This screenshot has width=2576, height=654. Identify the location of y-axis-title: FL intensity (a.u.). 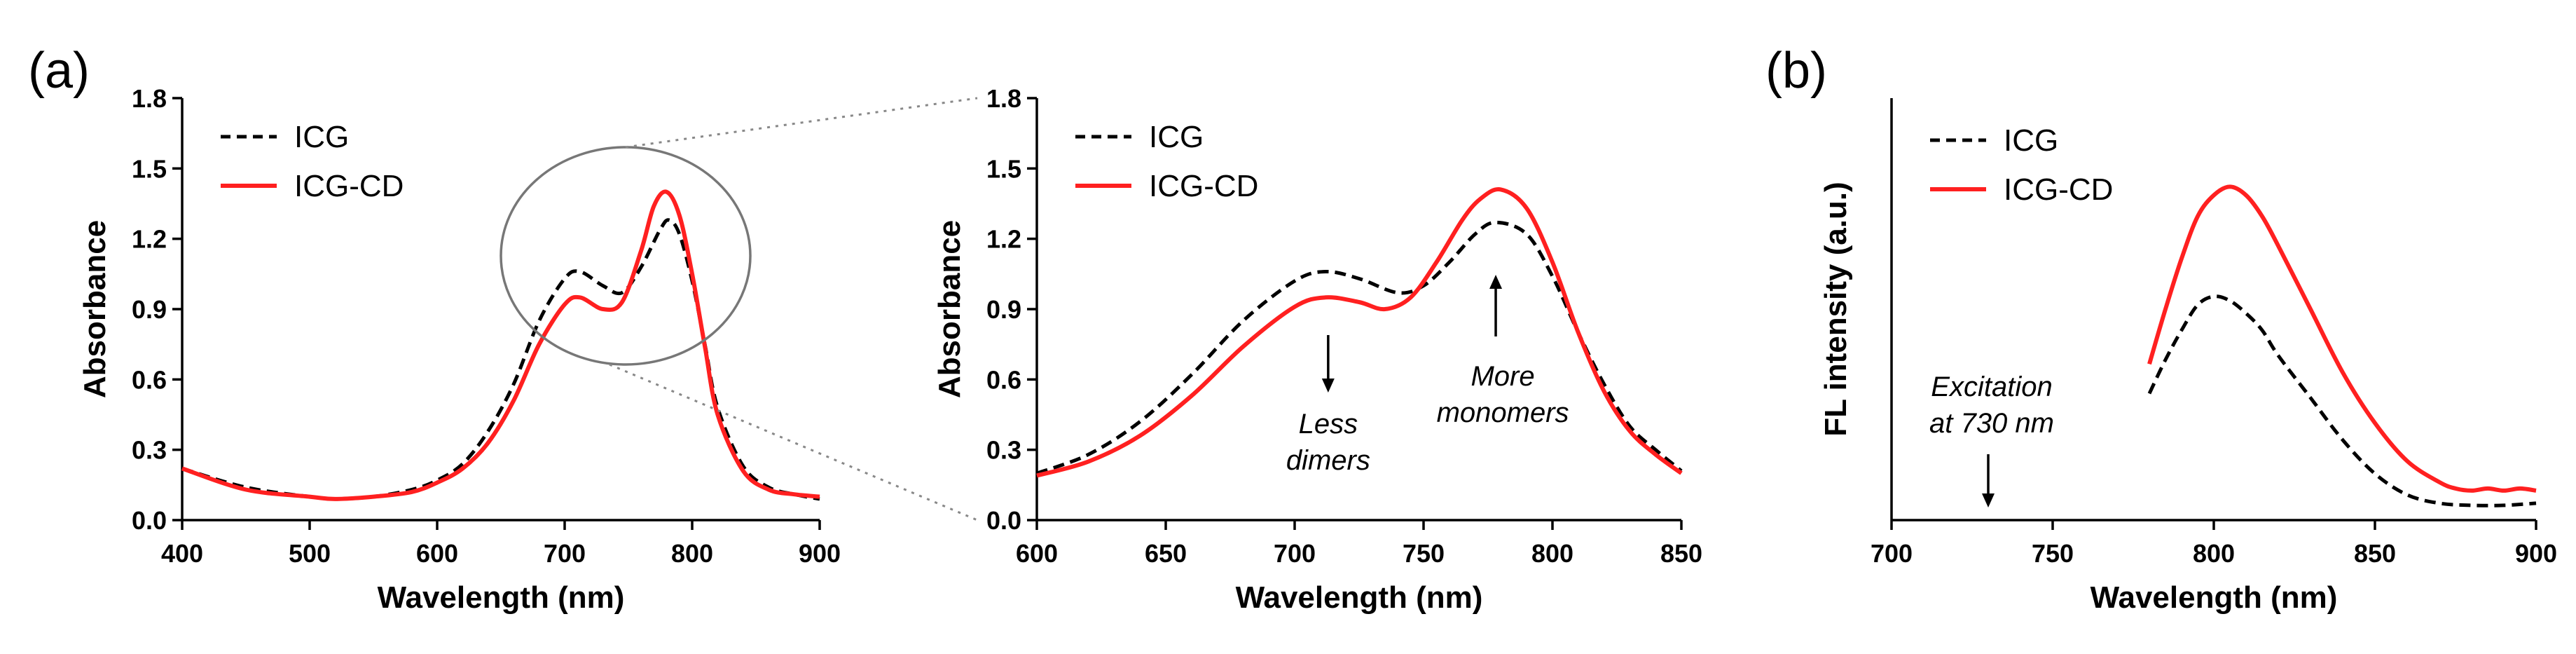
(1836, 309).